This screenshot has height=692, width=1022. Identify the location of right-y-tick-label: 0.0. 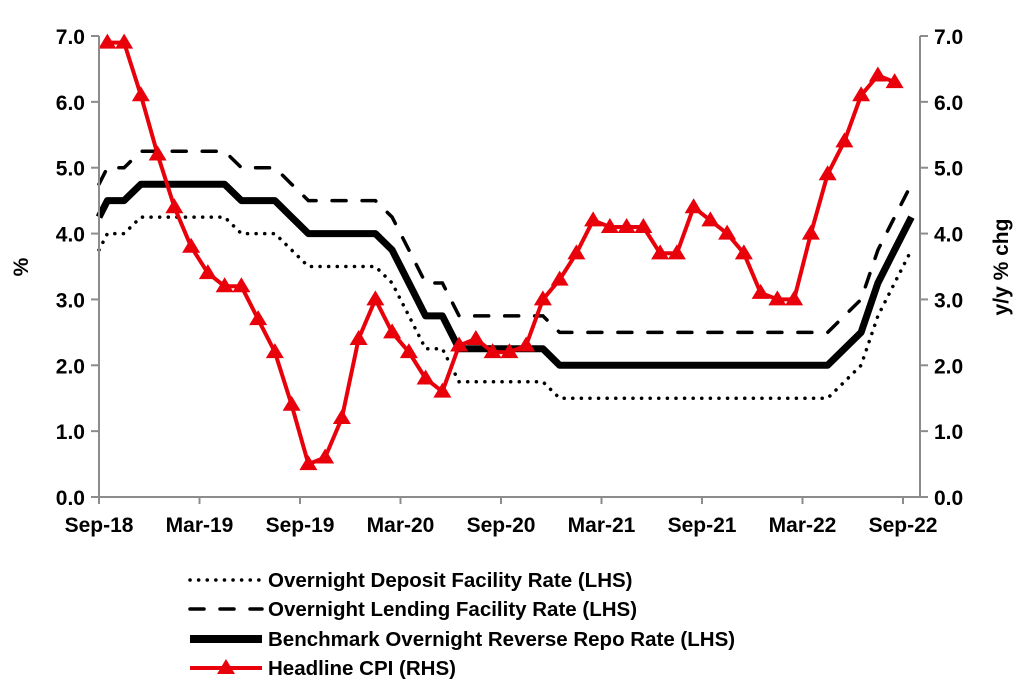
(948, 498).